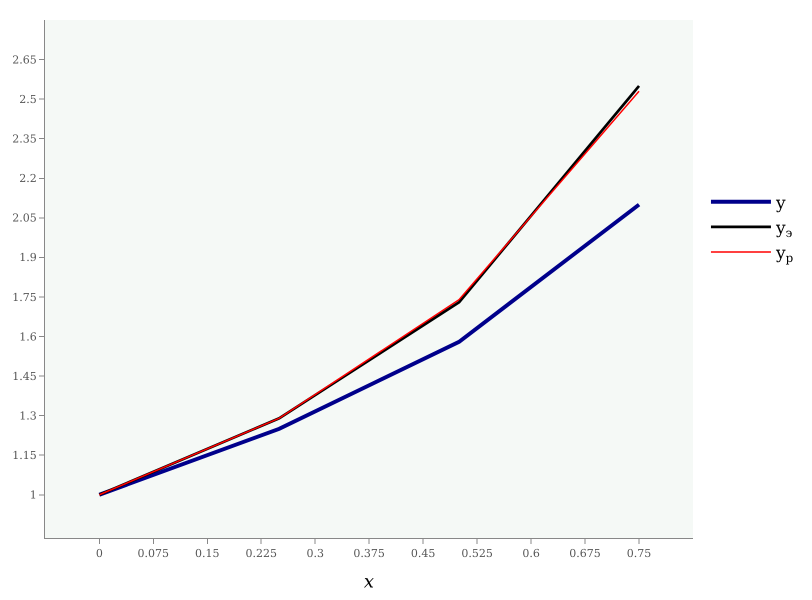 This screenshot has width=812, height=600. Describe the element at coordinates (207, 553) in the screenshot. I see `x-tick-label: 0.15` at that location.